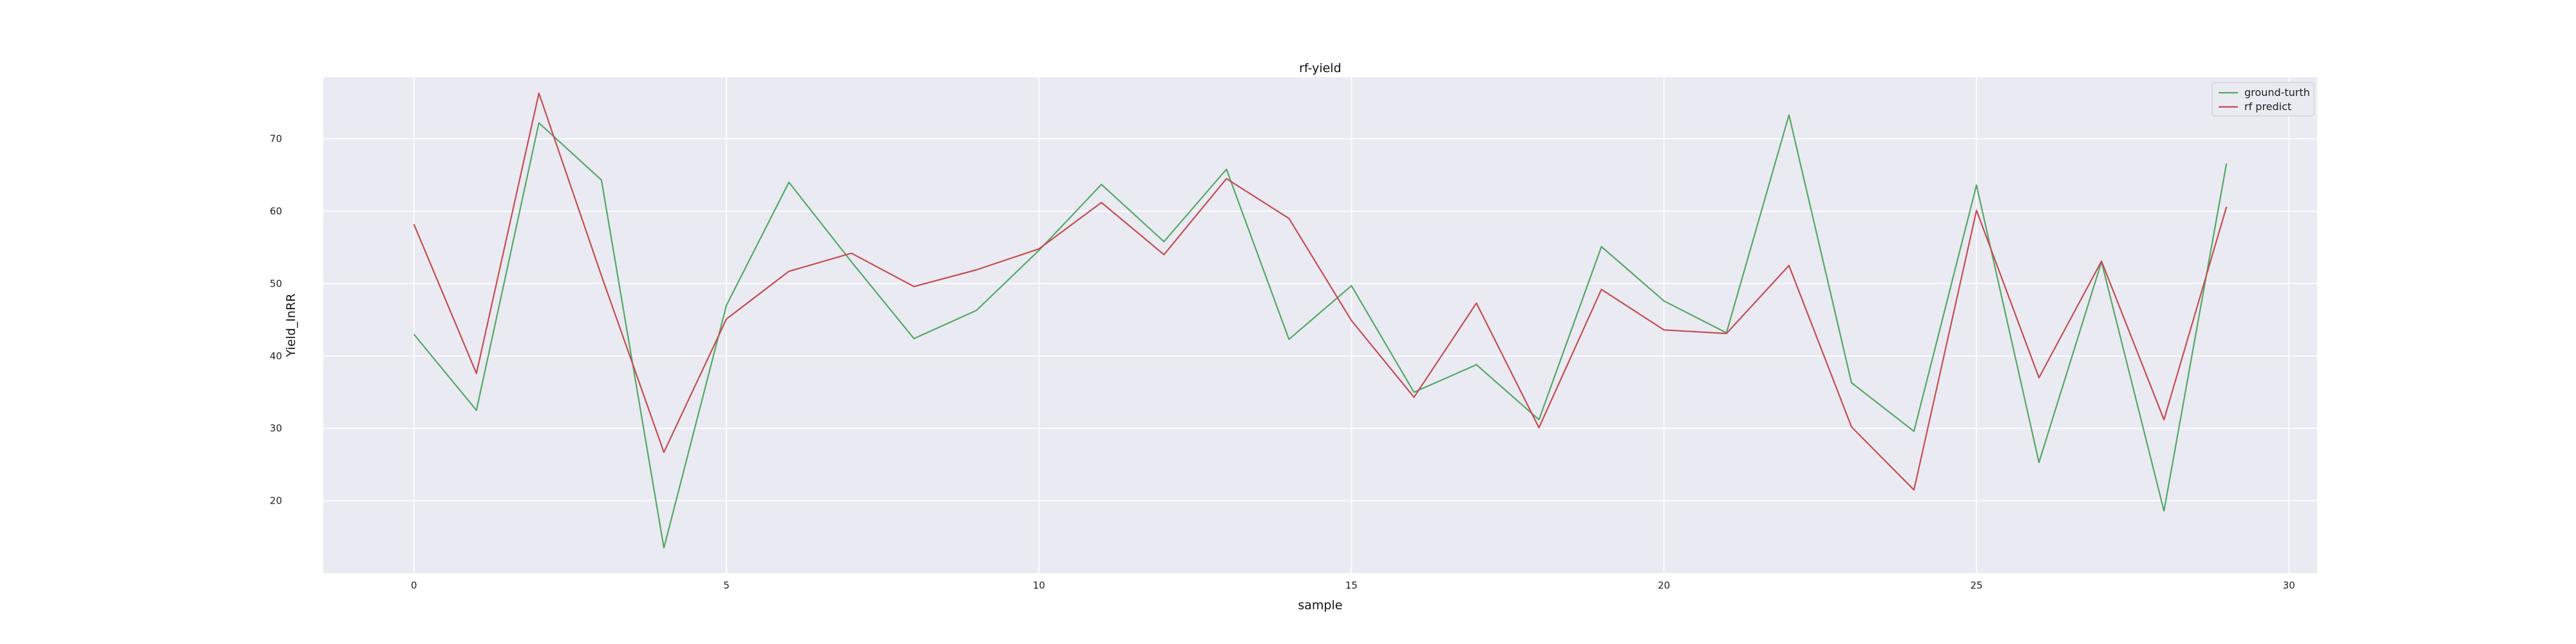  Describe the element at coordinates (276, 211) in the screenshot. I see `y-tick-label: 60` at that location.